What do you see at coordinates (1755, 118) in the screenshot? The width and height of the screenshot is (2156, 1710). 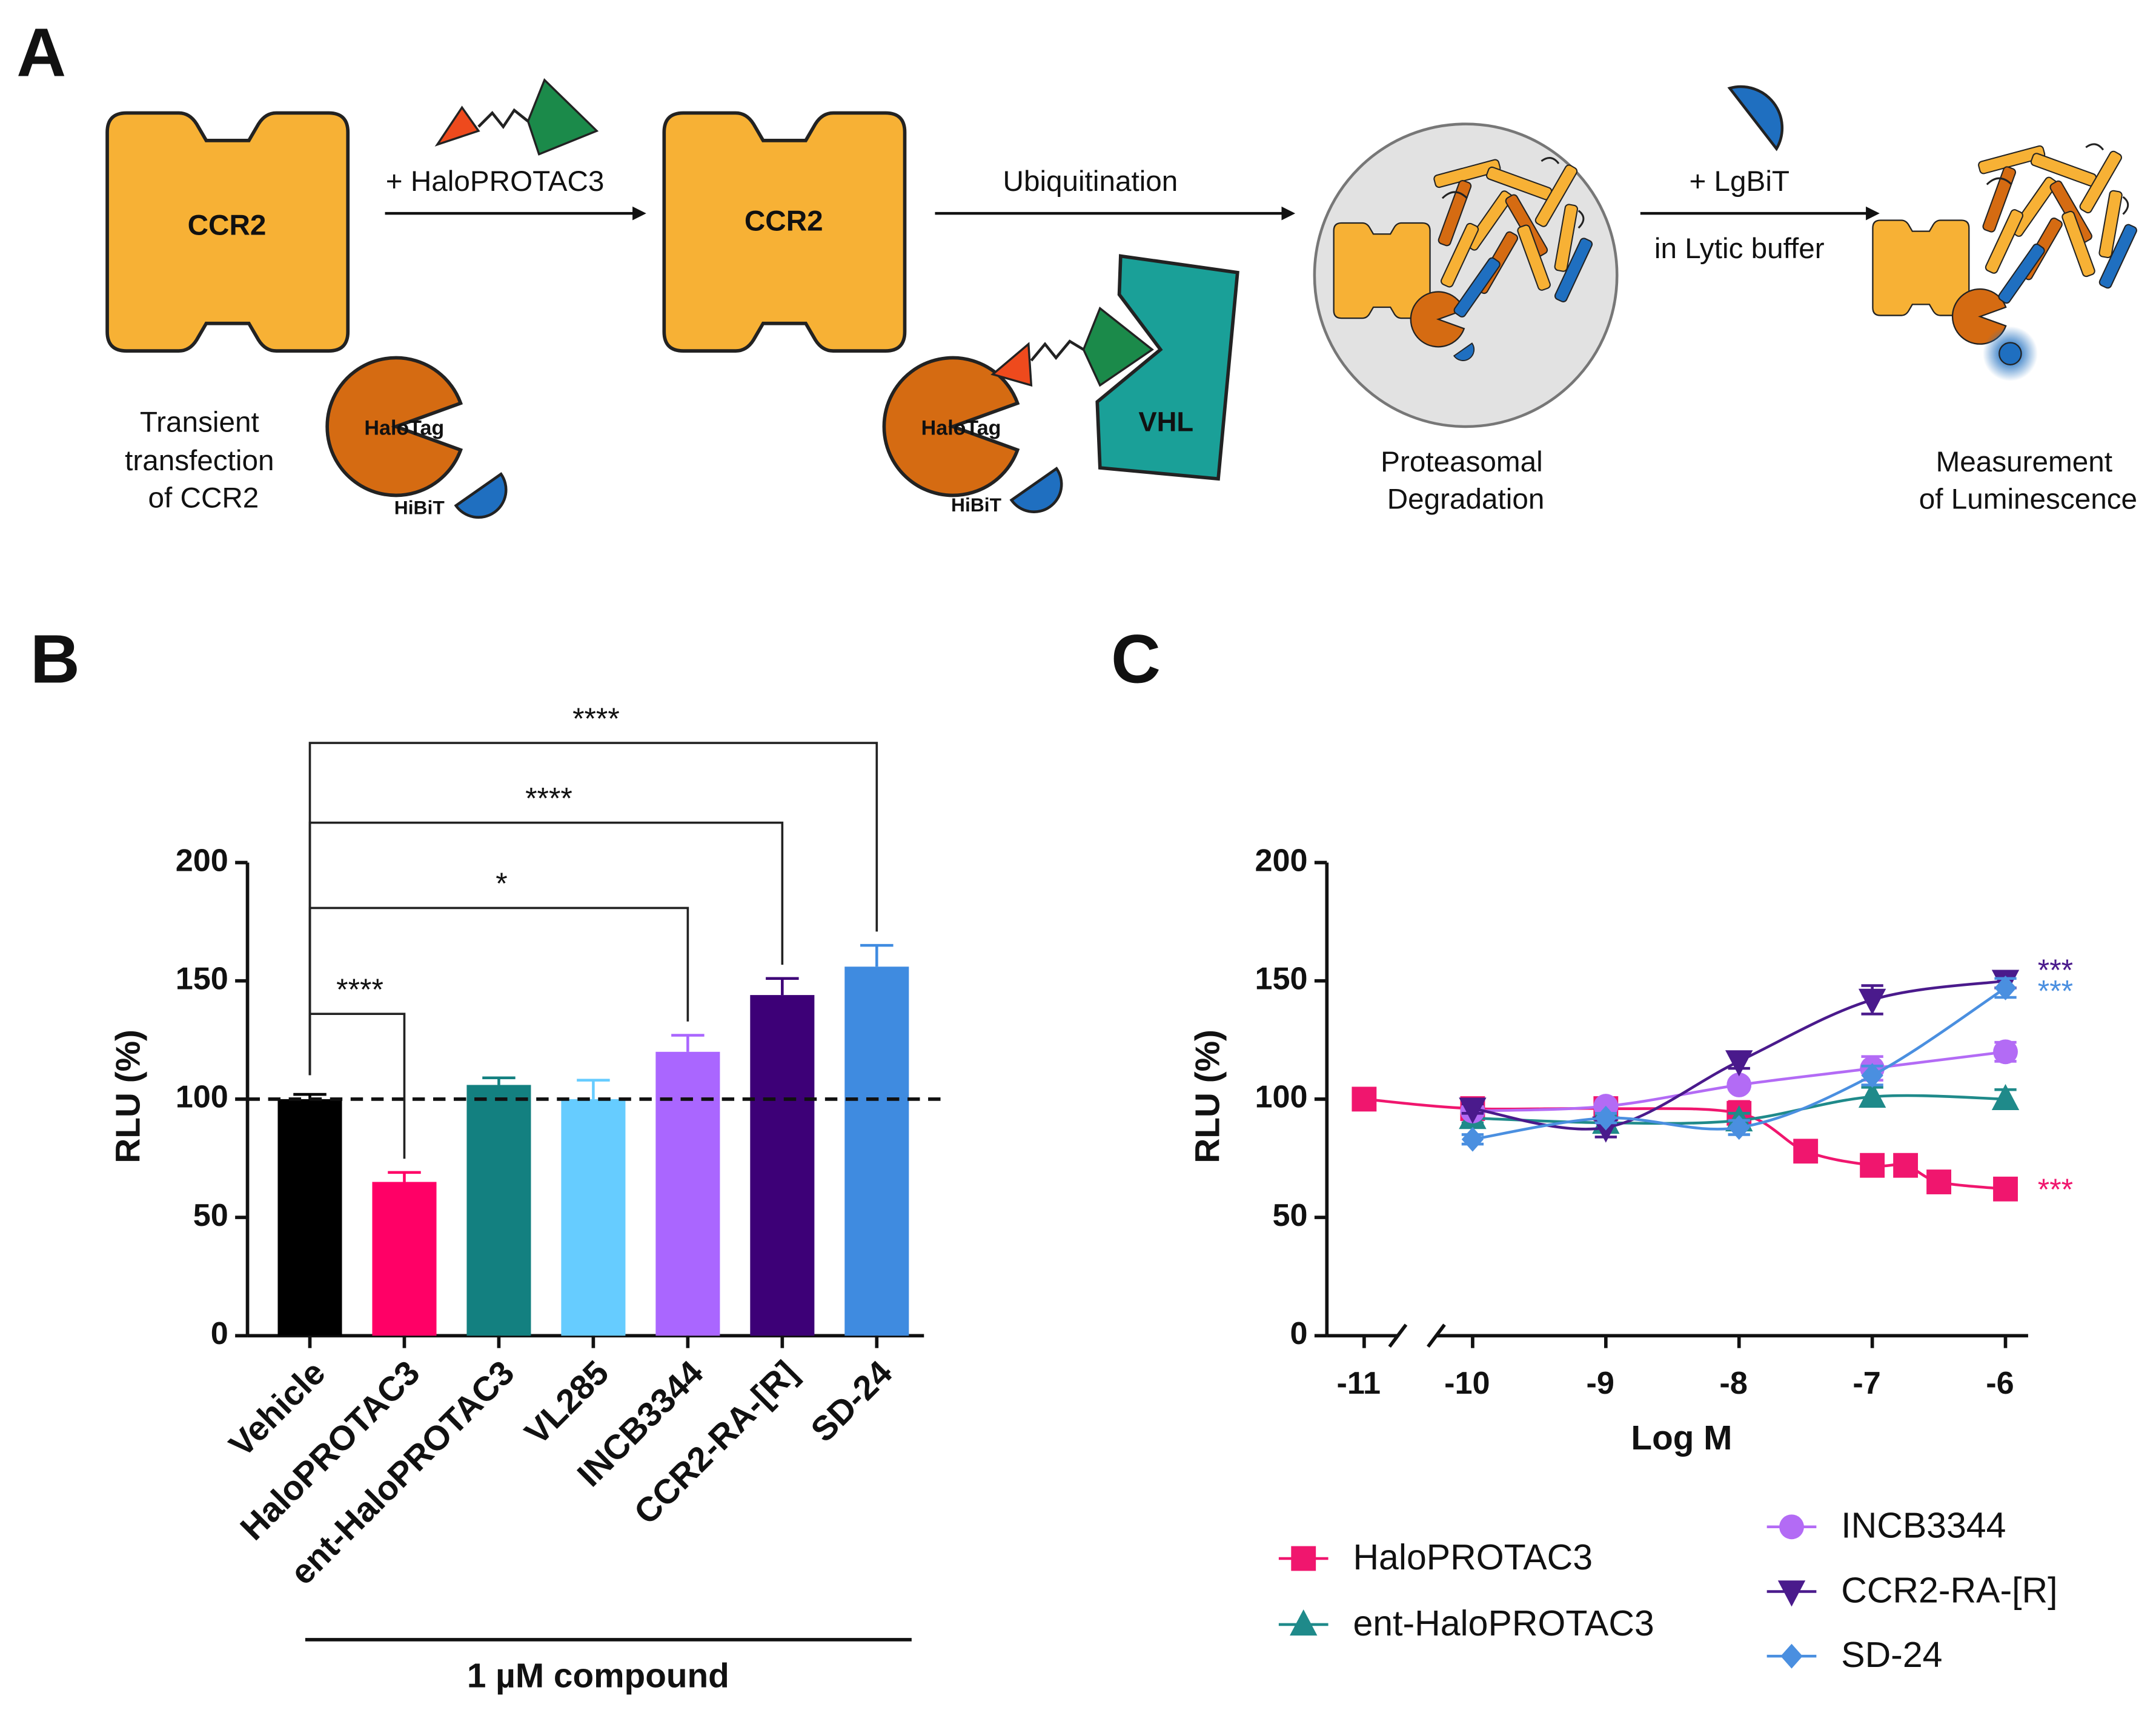 I see `lgbit-shape` at bounding box center [1755, 118].